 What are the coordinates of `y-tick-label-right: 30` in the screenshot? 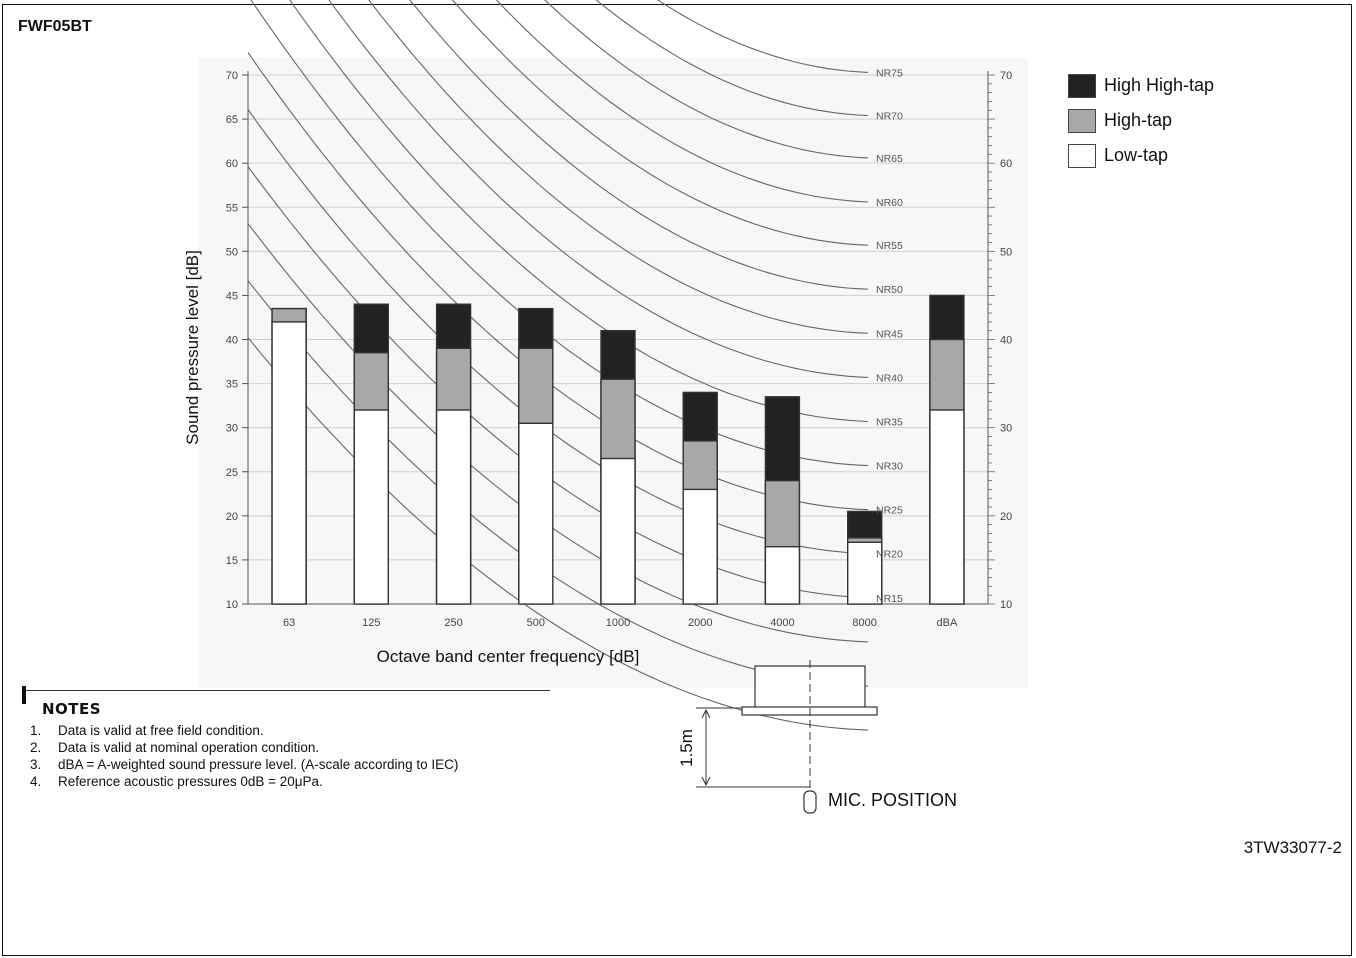 It's located at (1006, 429).